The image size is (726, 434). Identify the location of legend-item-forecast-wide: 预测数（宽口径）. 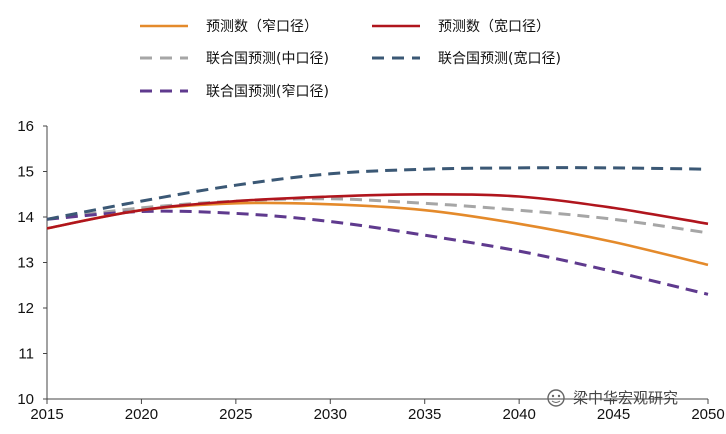
(461, 26).